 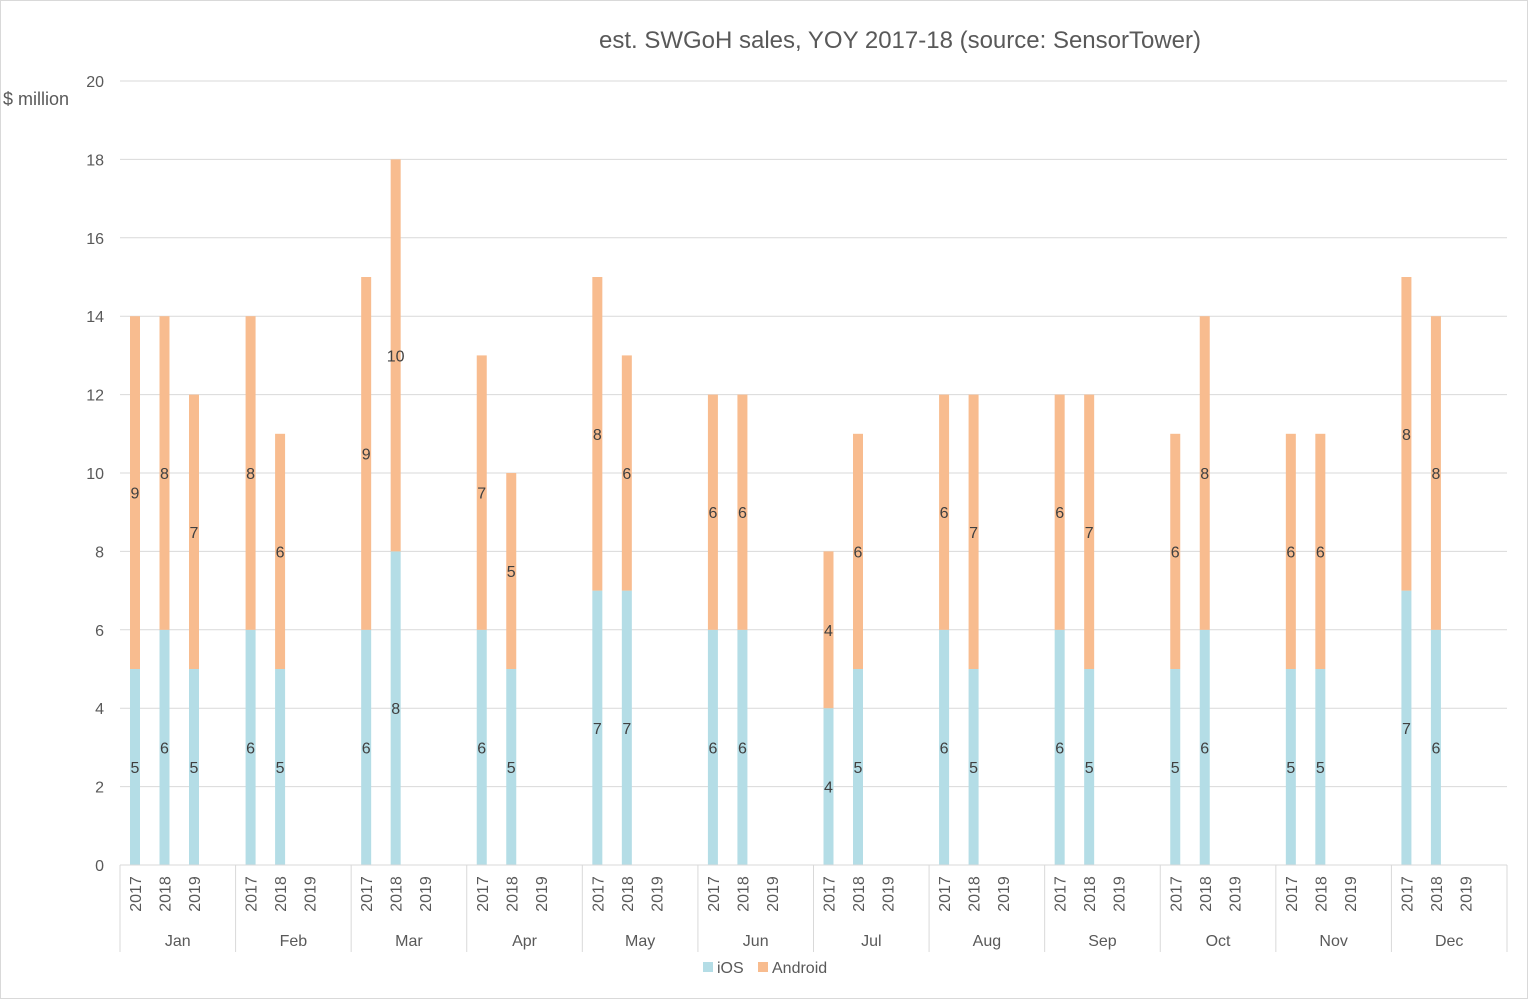 What do you see at coordinates (99, 631) in the screenshot?
I see `y-tick-label: 6` at bounding box center [99, 631].